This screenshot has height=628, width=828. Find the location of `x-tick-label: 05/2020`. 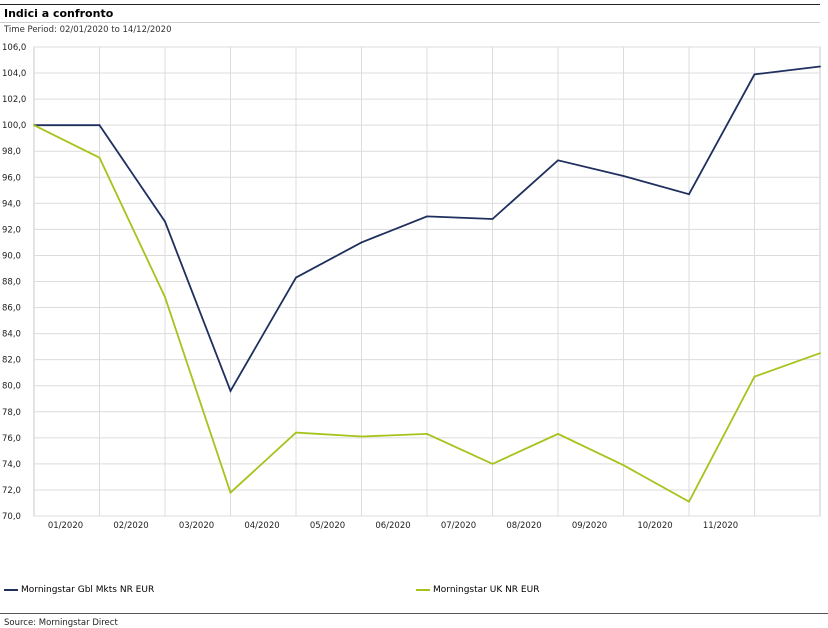

x-tick-label: 05/2020 is located at coordinates (327, 526).